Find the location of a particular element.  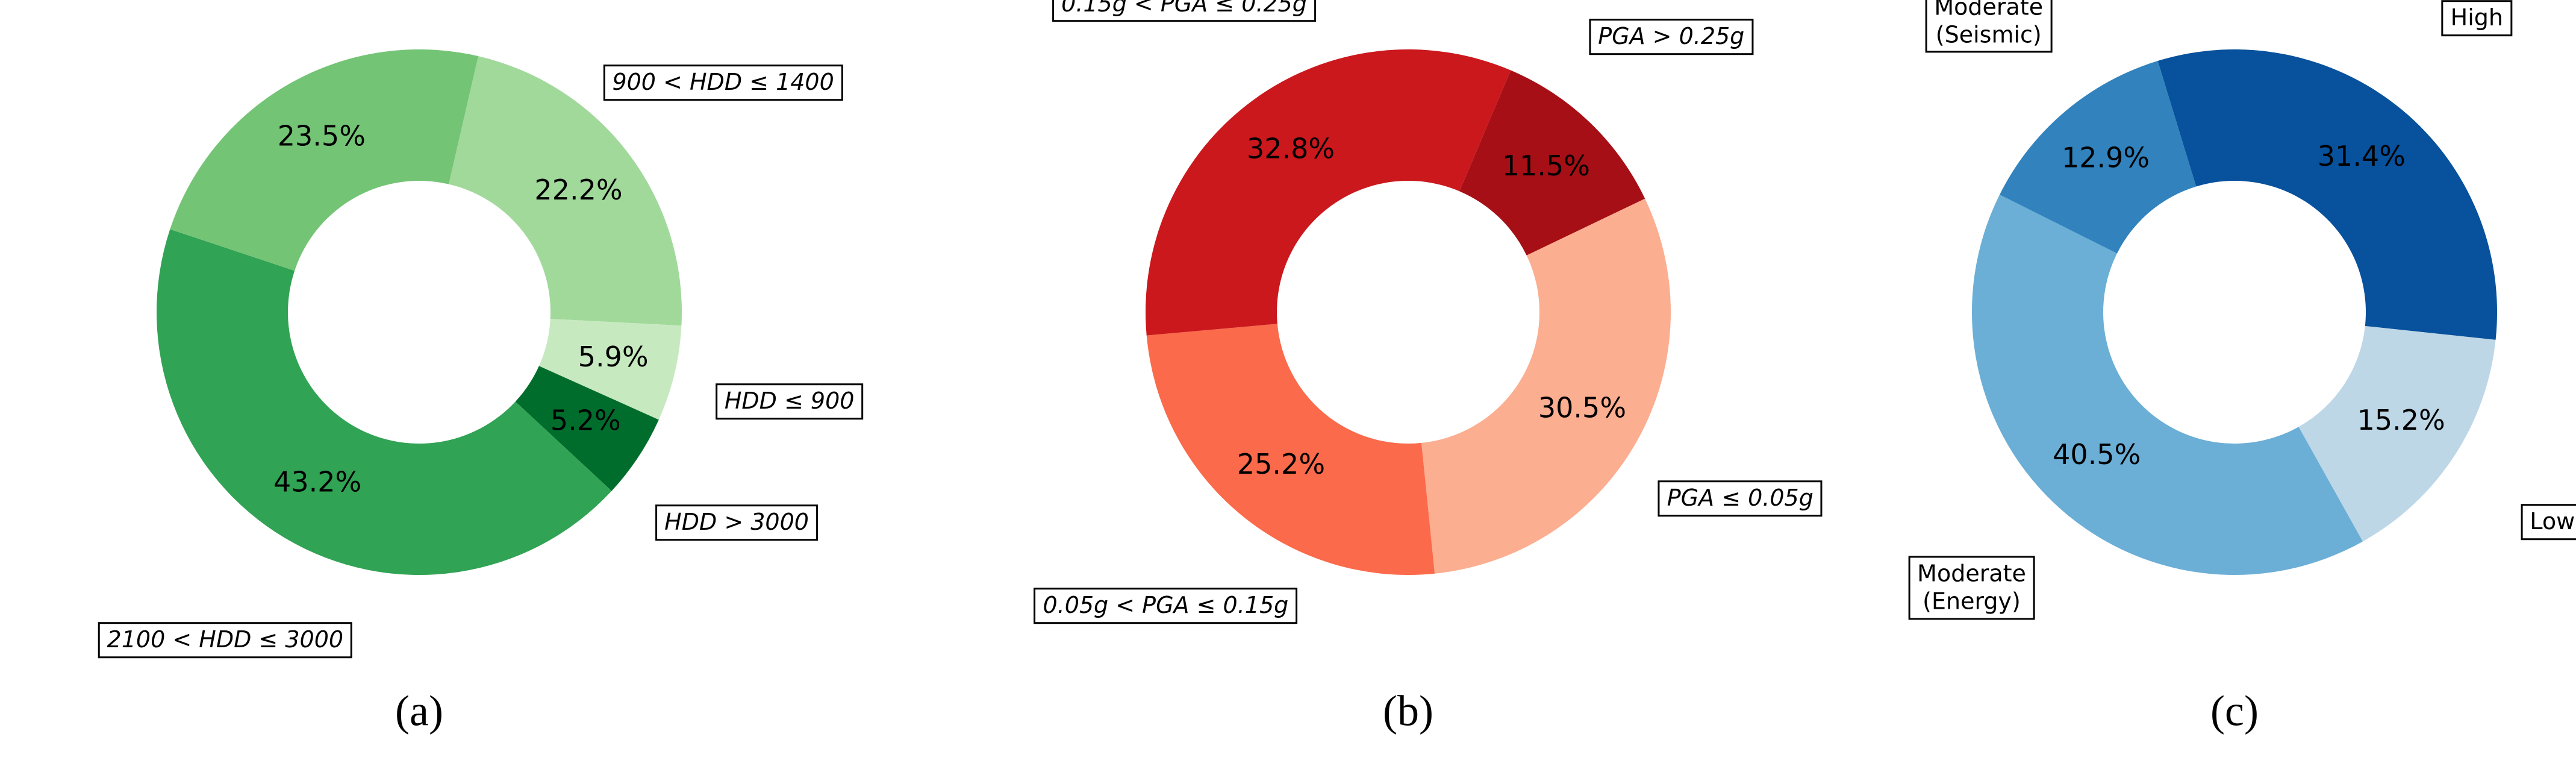

percent-label: 31.4% is located at coordinates (2362, 156).